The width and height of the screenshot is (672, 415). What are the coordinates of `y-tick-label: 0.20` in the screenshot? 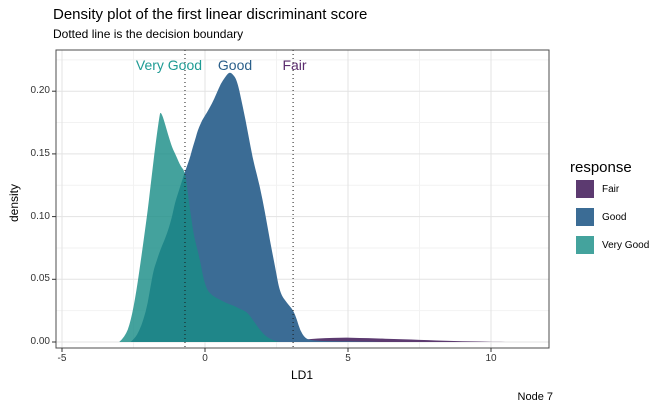 It's located at (40, 91).